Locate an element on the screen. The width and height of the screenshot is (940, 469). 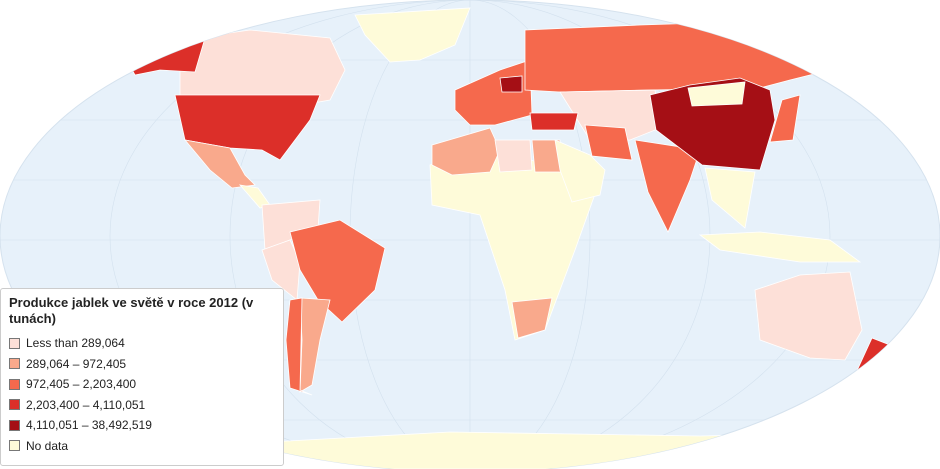
legend-item: 4,110,051 – 38,492,519 is located at coordinates (142, 425).